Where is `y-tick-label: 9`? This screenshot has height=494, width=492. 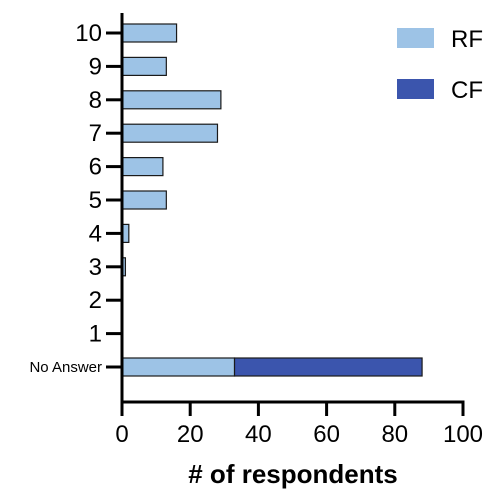
y-tick-label: 9 is located at coordinates (95, 66).